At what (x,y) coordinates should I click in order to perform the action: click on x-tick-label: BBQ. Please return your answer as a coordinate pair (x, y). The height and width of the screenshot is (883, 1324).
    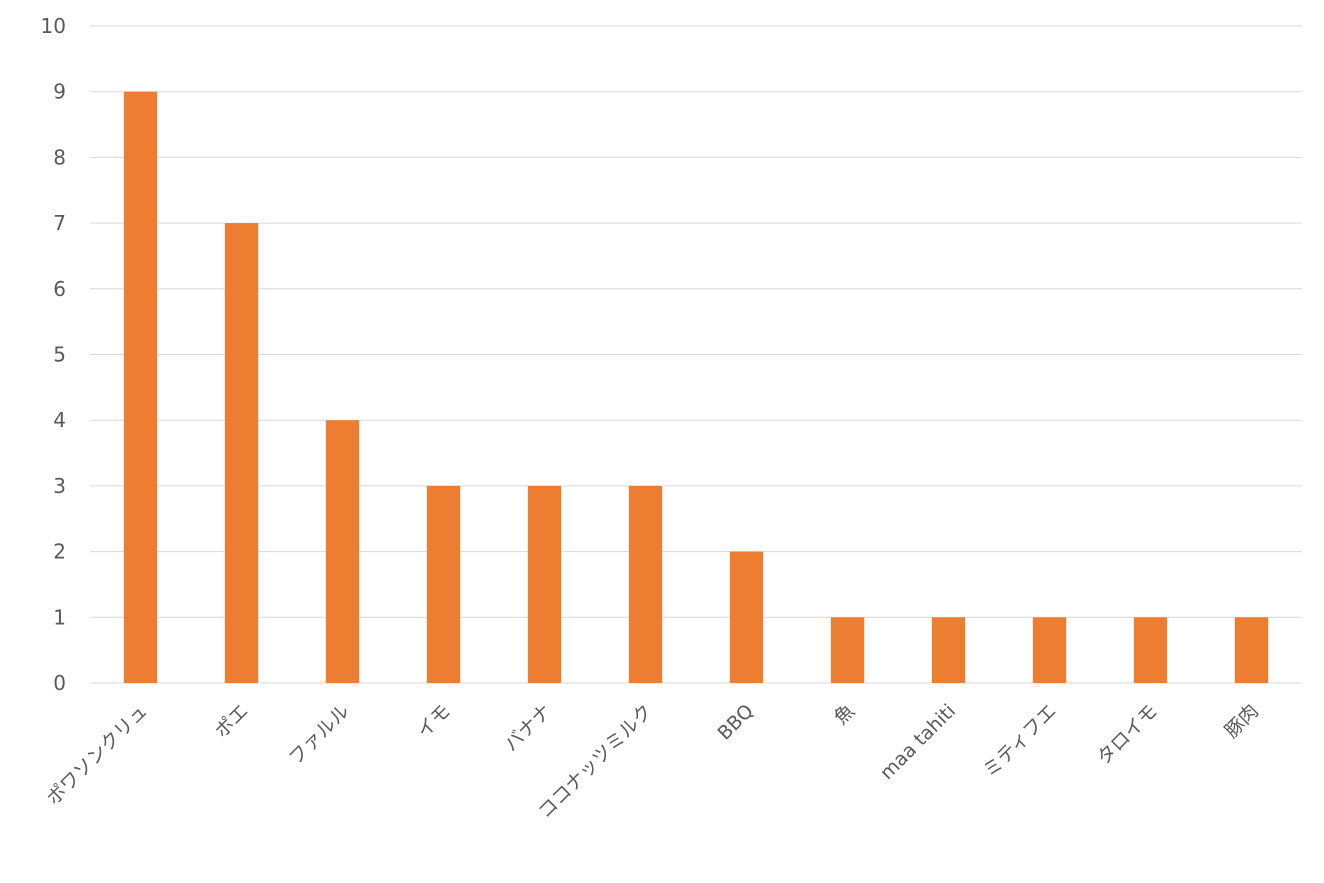
    Looking at the image, I should click on (735, 722).